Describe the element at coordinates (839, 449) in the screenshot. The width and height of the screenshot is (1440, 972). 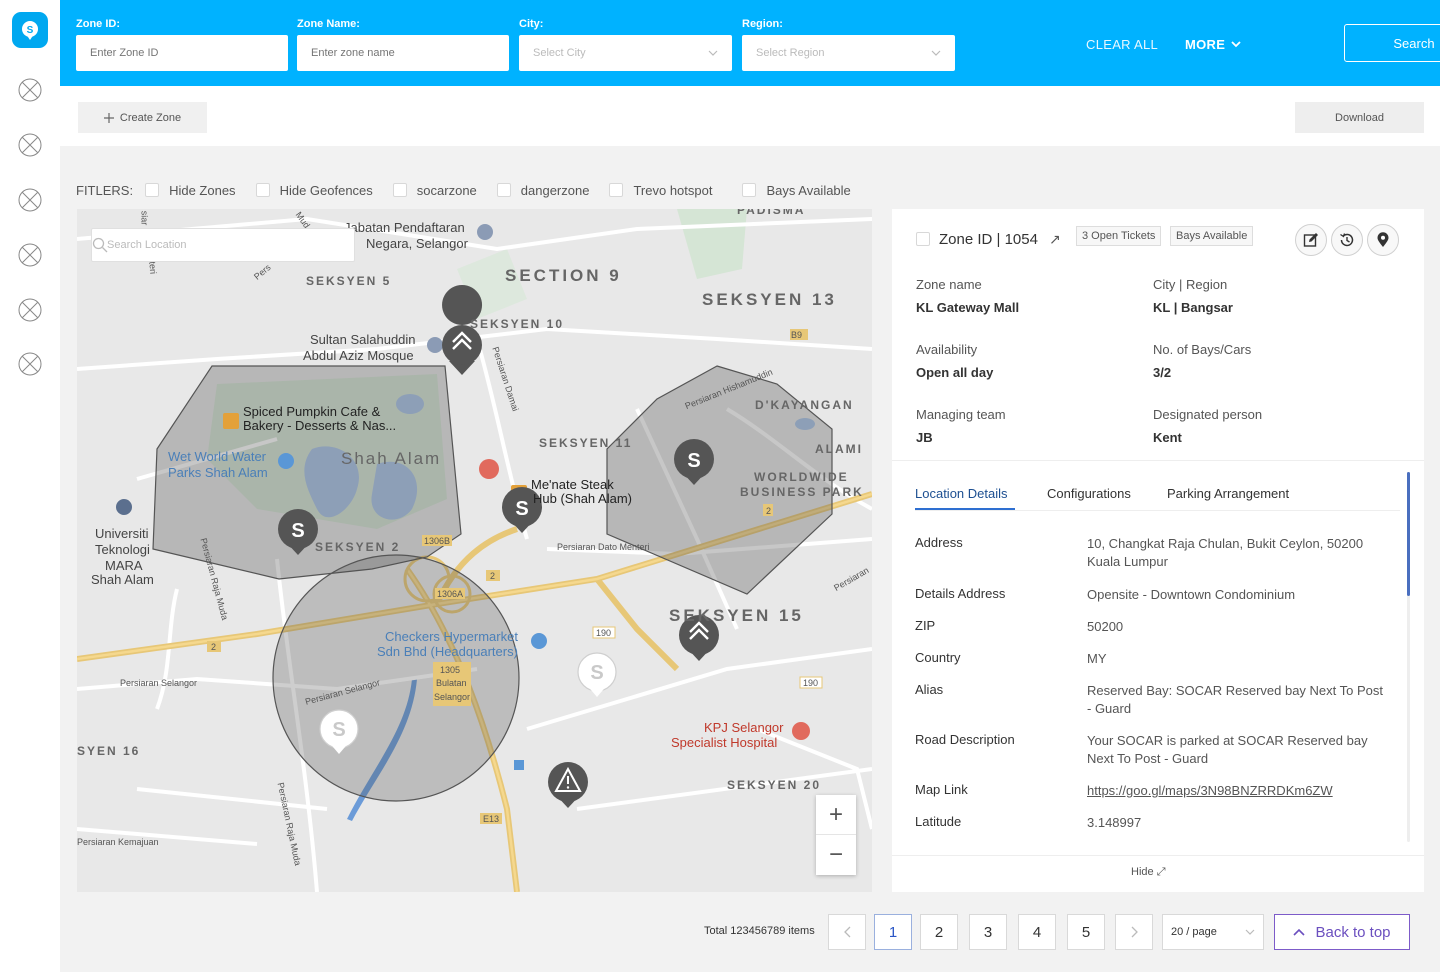
I see `area-label: ALAMI` at that location.